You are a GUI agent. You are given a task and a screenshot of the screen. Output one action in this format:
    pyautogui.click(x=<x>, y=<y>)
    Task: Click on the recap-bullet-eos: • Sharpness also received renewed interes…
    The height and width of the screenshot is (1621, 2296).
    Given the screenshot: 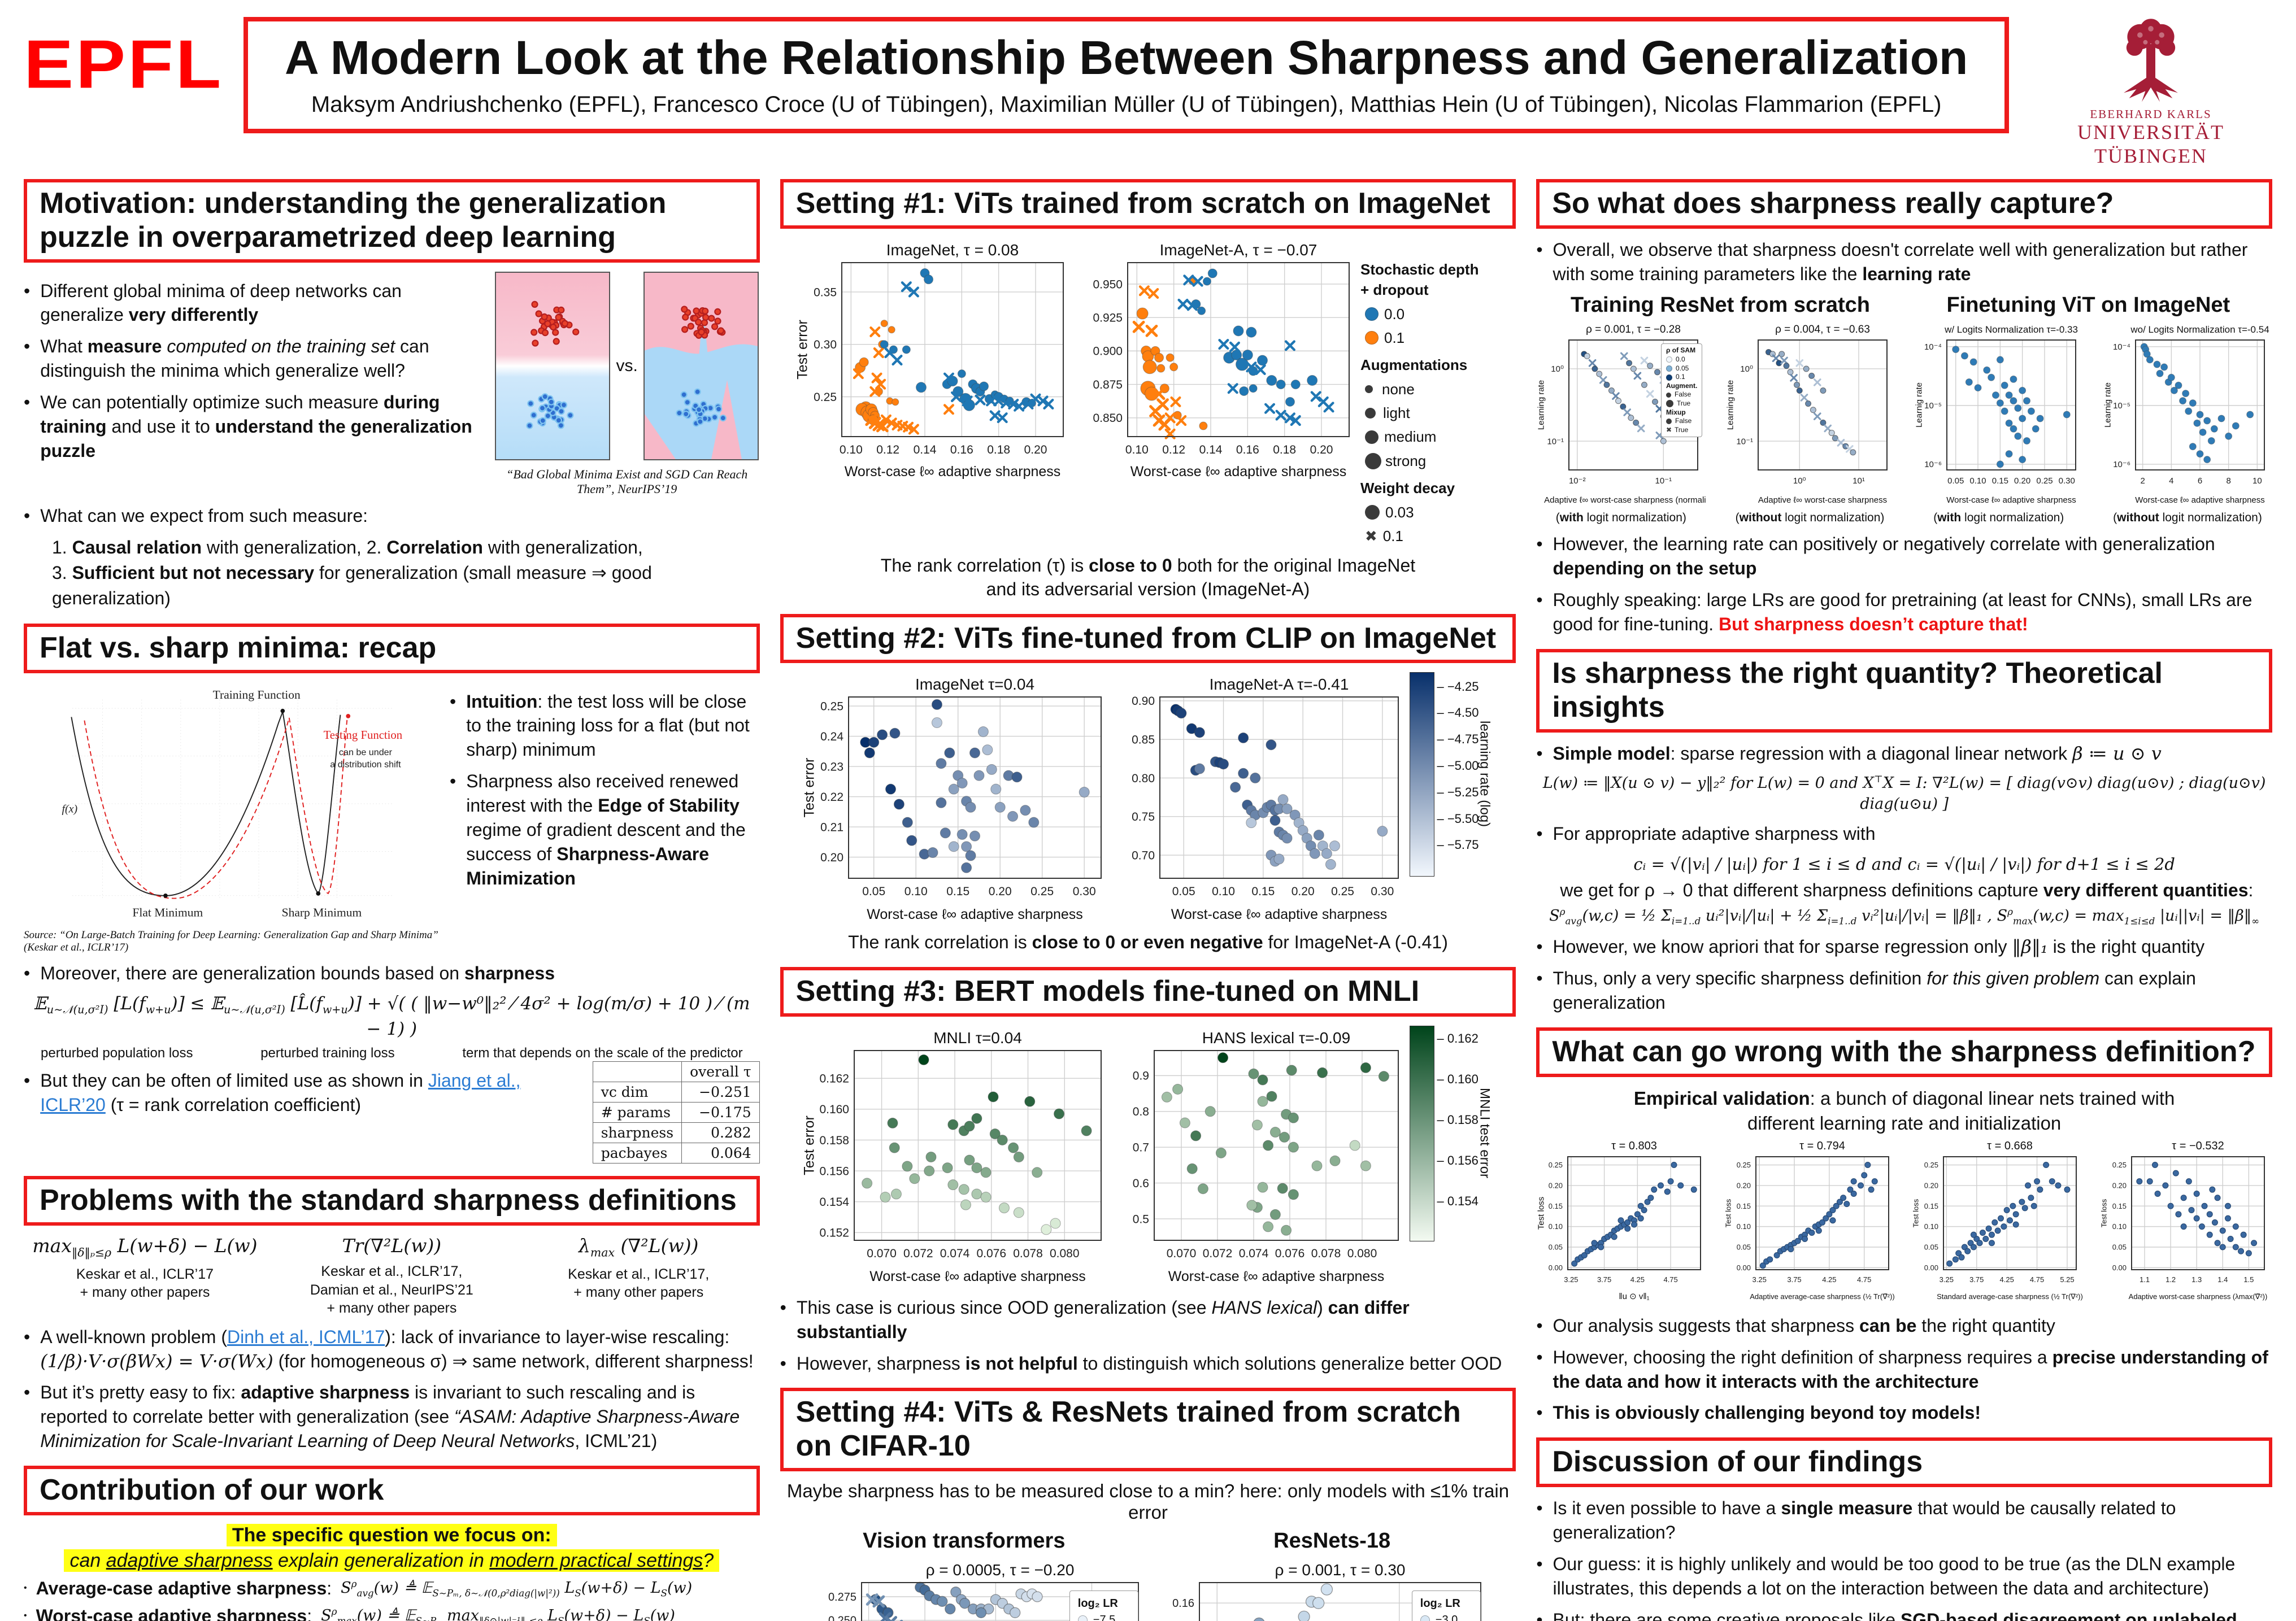 What is the action you would take?
    pyautogui.click(x=598, y=829)
    